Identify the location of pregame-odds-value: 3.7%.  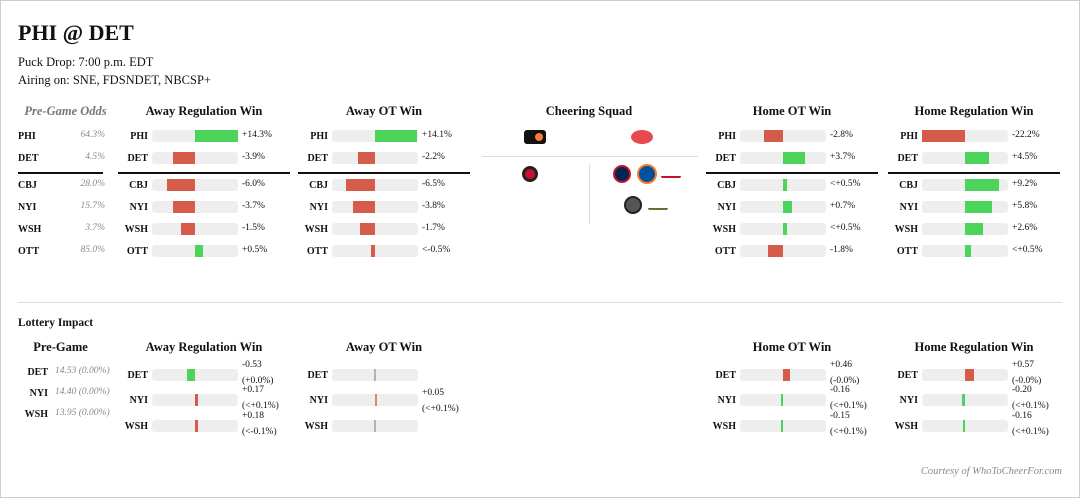
(95, 228).